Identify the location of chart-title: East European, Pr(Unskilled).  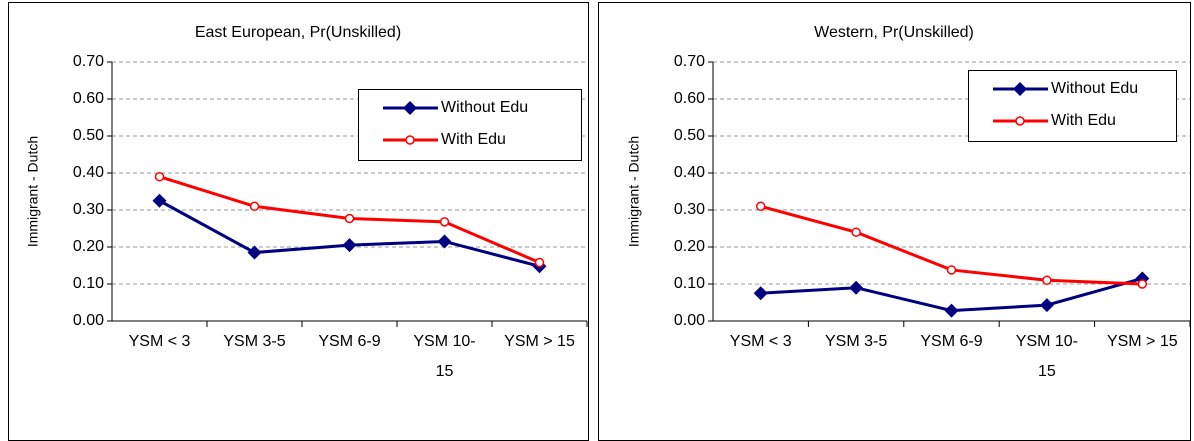
(298, 32).